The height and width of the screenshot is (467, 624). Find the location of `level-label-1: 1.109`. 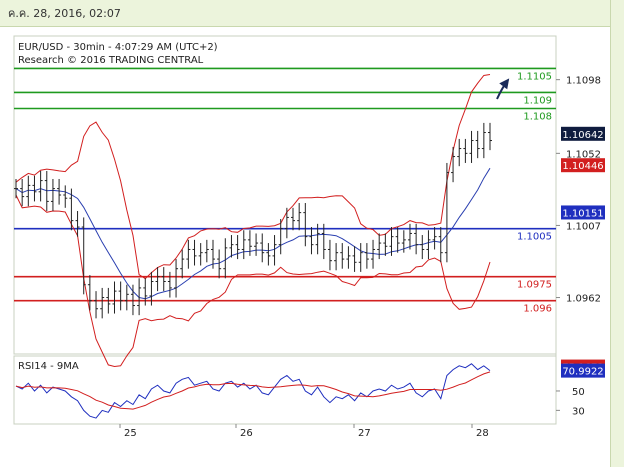

level-label-1: 1.109 is located at coordinates (537, 100).